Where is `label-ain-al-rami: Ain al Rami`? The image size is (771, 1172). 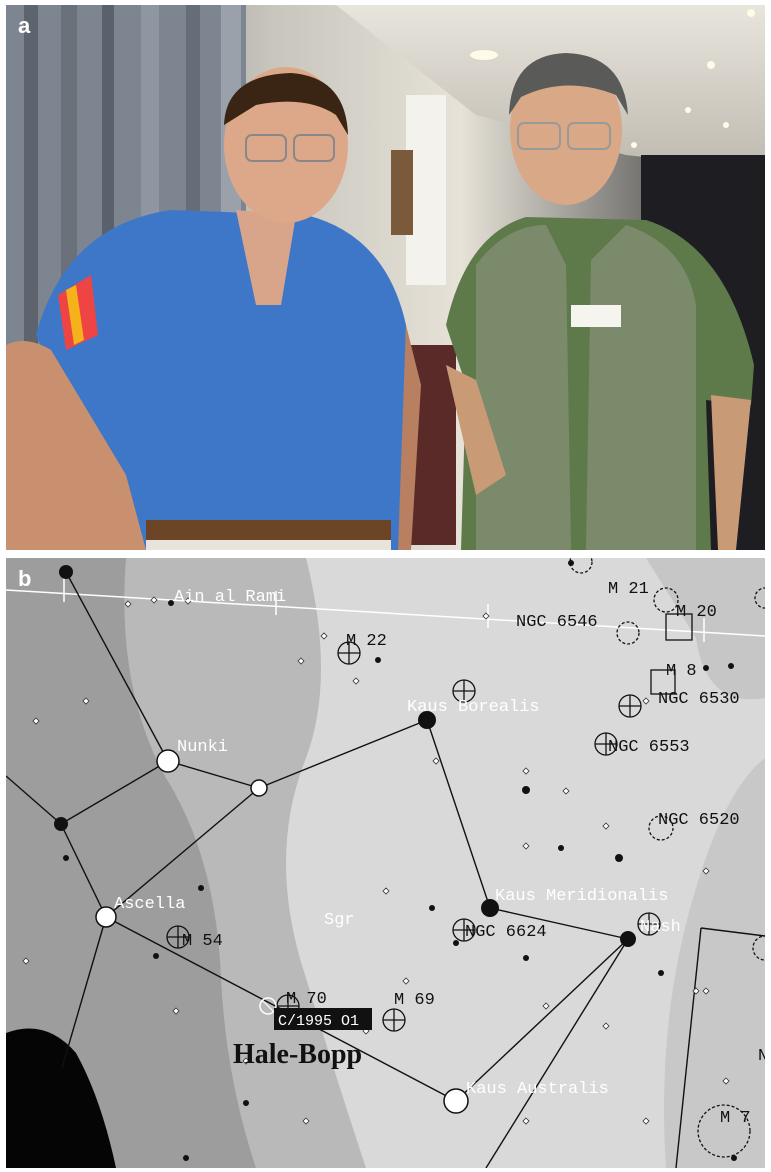 label-ain-al-rami: Ain al Rami is located at coordinates (230, 597).